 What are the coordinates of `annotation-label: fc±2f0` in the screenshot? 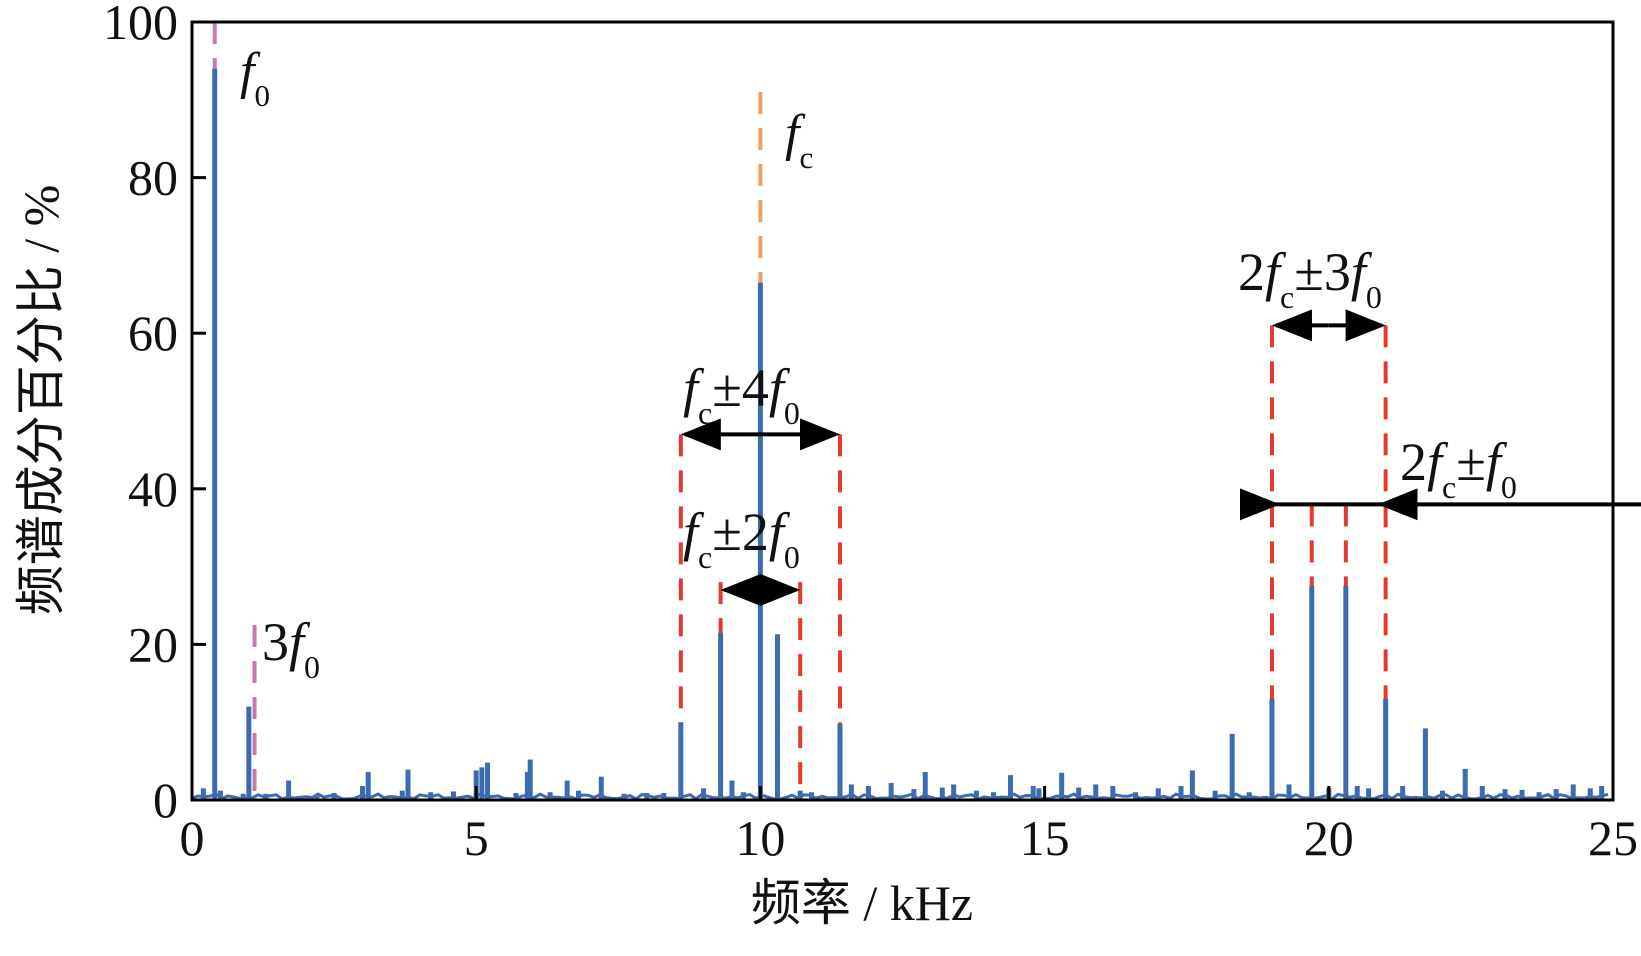 It's located at (741, 538).